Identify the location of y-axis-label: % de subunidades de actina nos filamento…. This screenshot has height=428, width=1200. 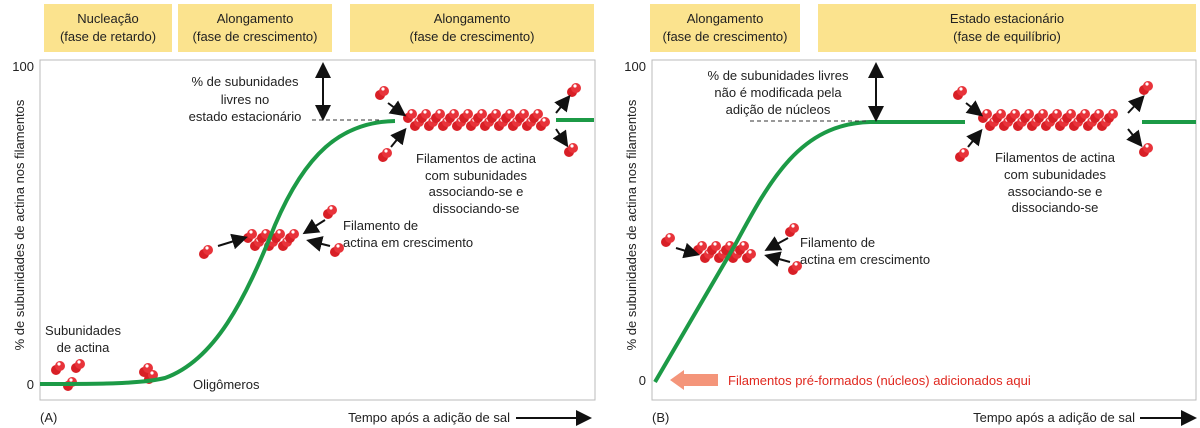
(19, 224).